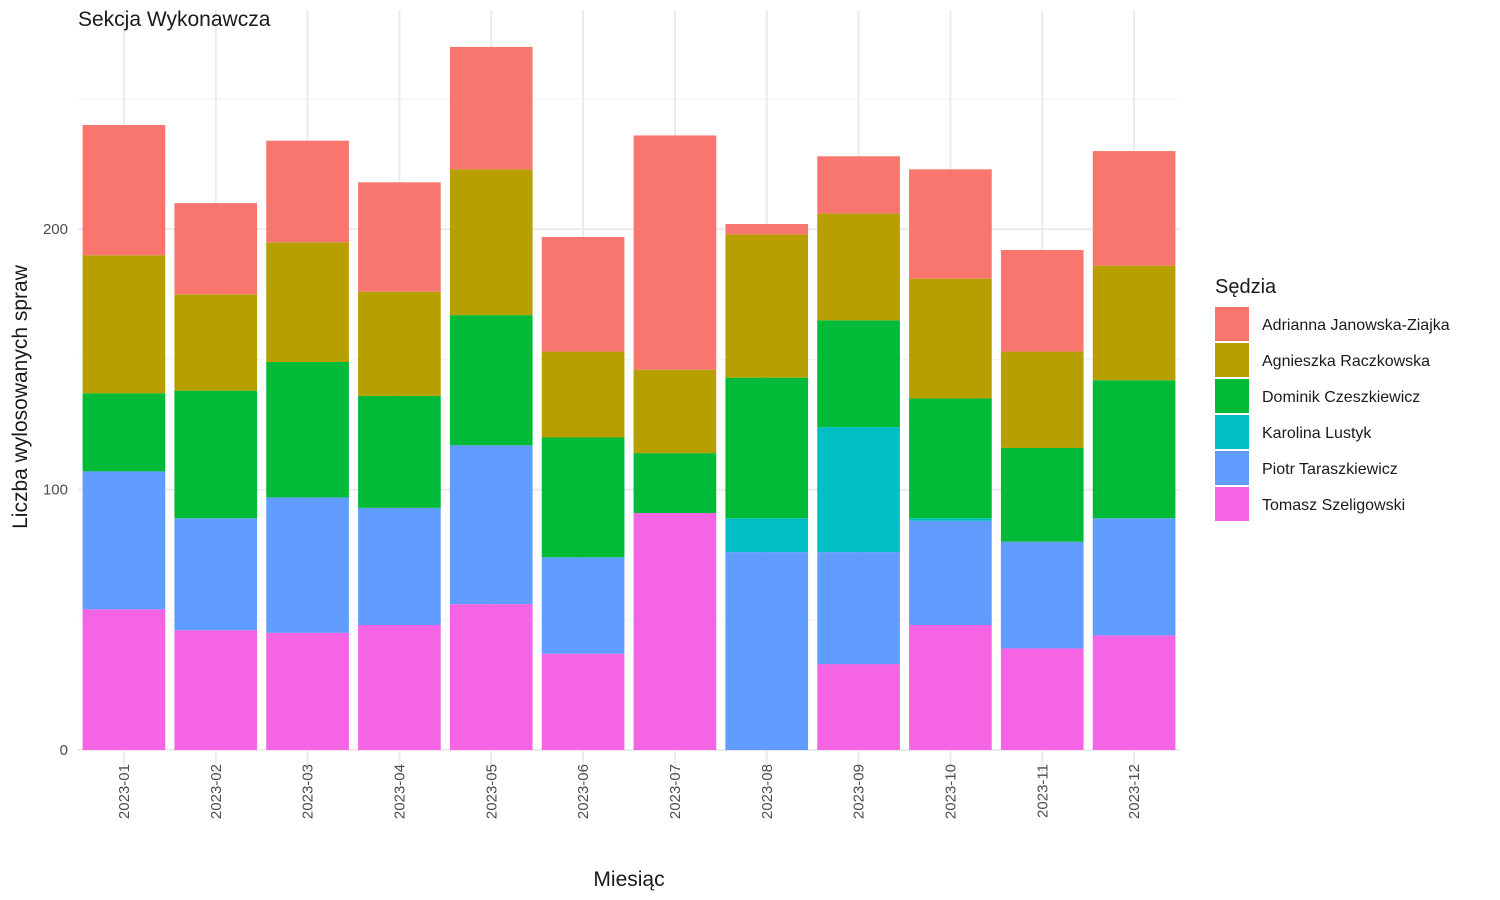 The width and height of the screenshot is (1500, 900). I want to click on legend-label: Adrianna Janowska-Ziajka, so click(1356, 325).